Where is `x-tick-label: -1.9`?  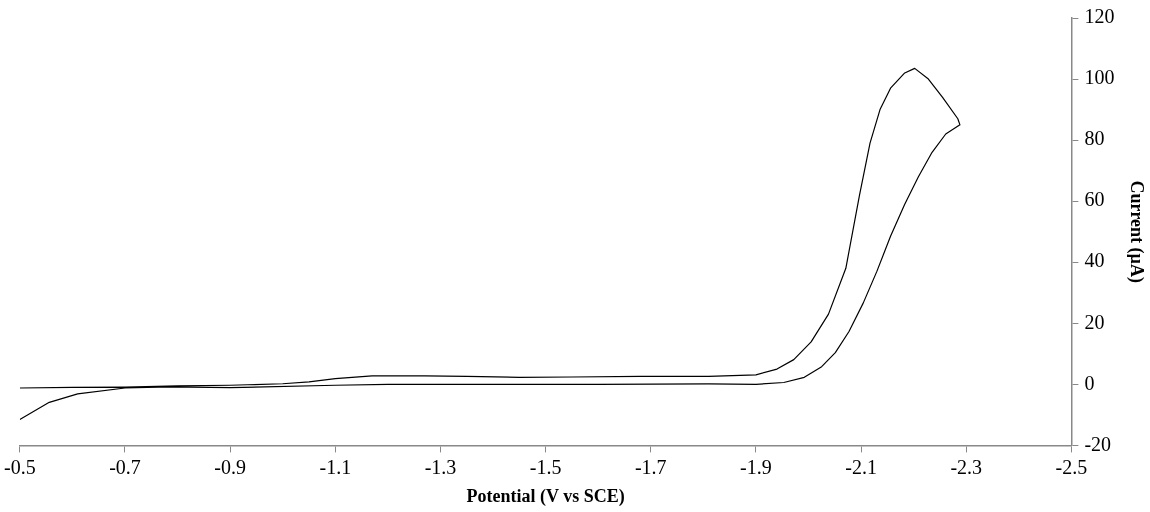
x-tick-label: -1.9 is located at coordinates (756, 466).